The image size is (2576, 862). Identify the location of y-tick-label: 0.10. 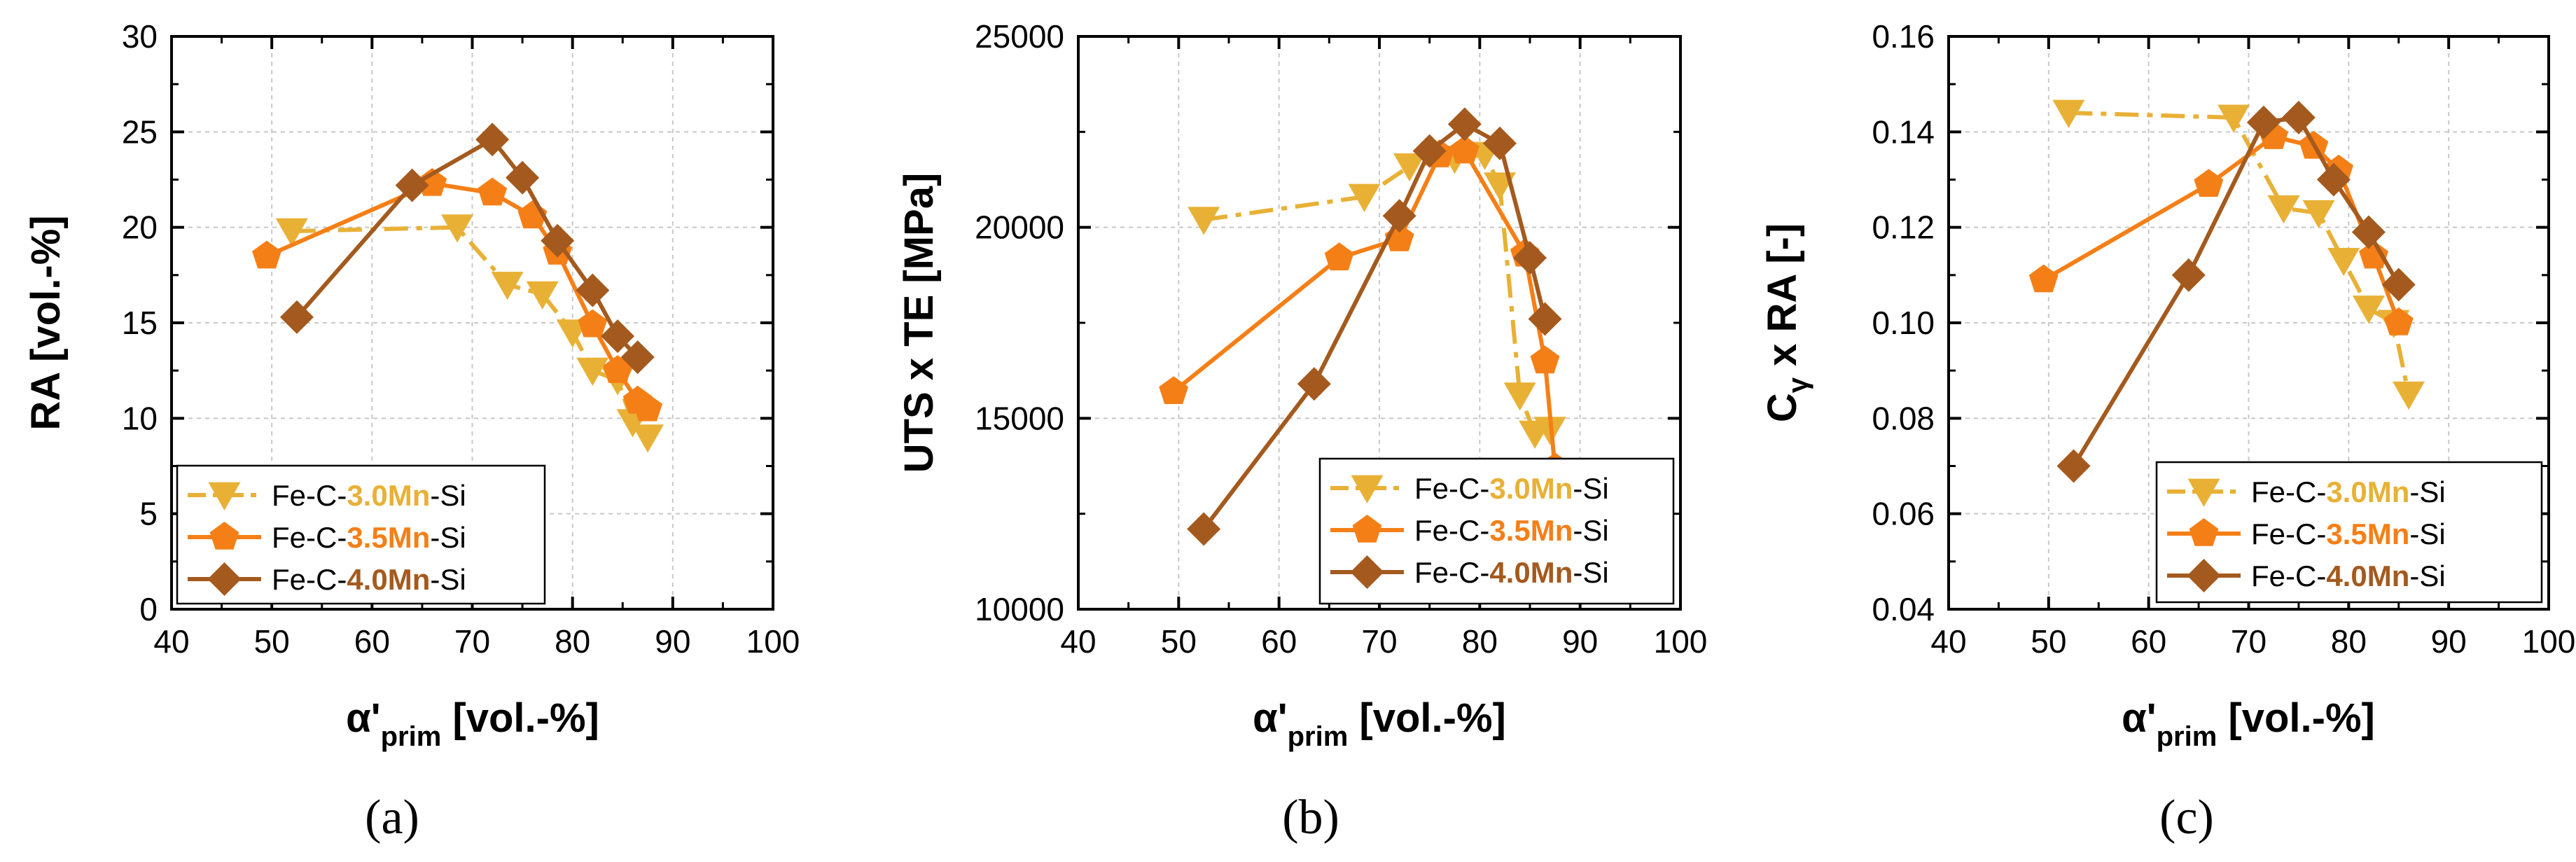
(1903, 323).